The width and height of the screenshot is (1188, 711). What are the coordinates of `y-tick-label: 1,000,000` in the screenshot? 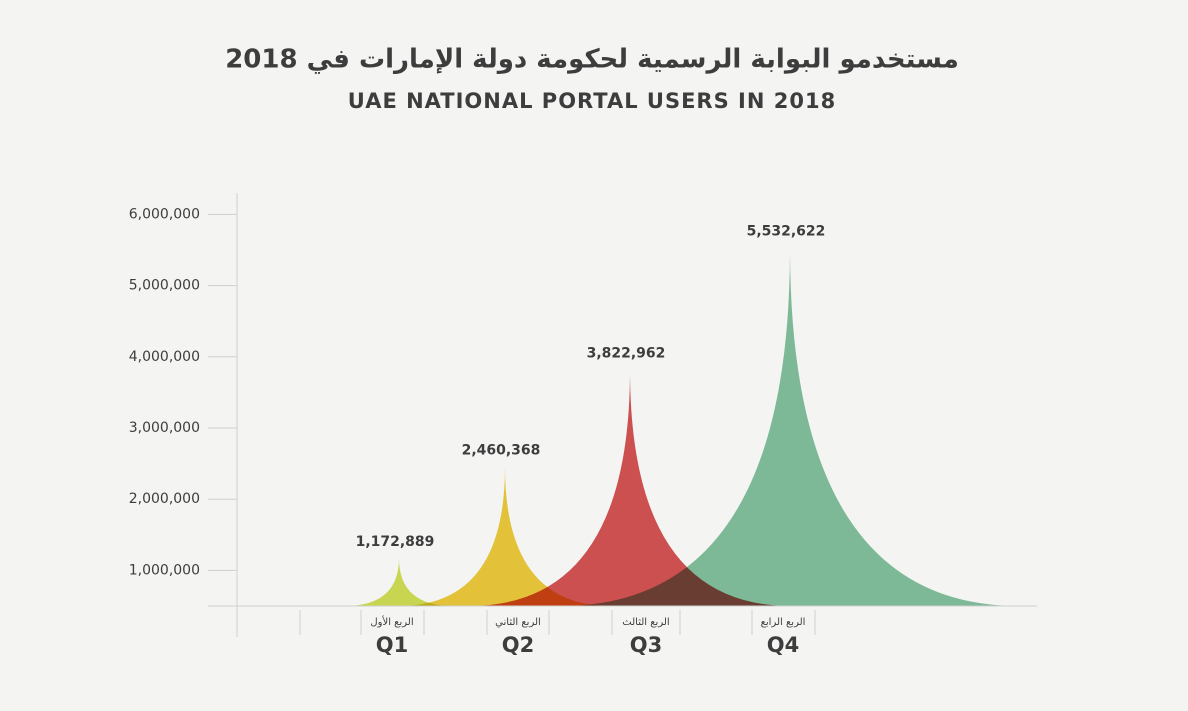 It's located at (164, 570).